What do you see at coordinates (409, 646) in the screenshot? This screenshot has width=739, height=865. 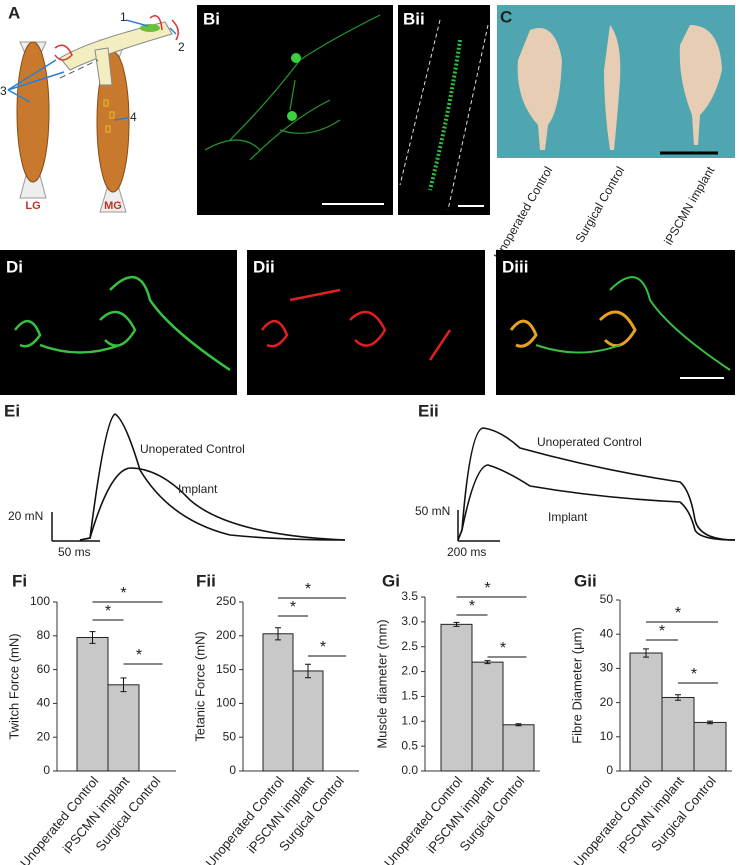 I see `y-tick-label: 2.5` at bounding box center [409, 646].